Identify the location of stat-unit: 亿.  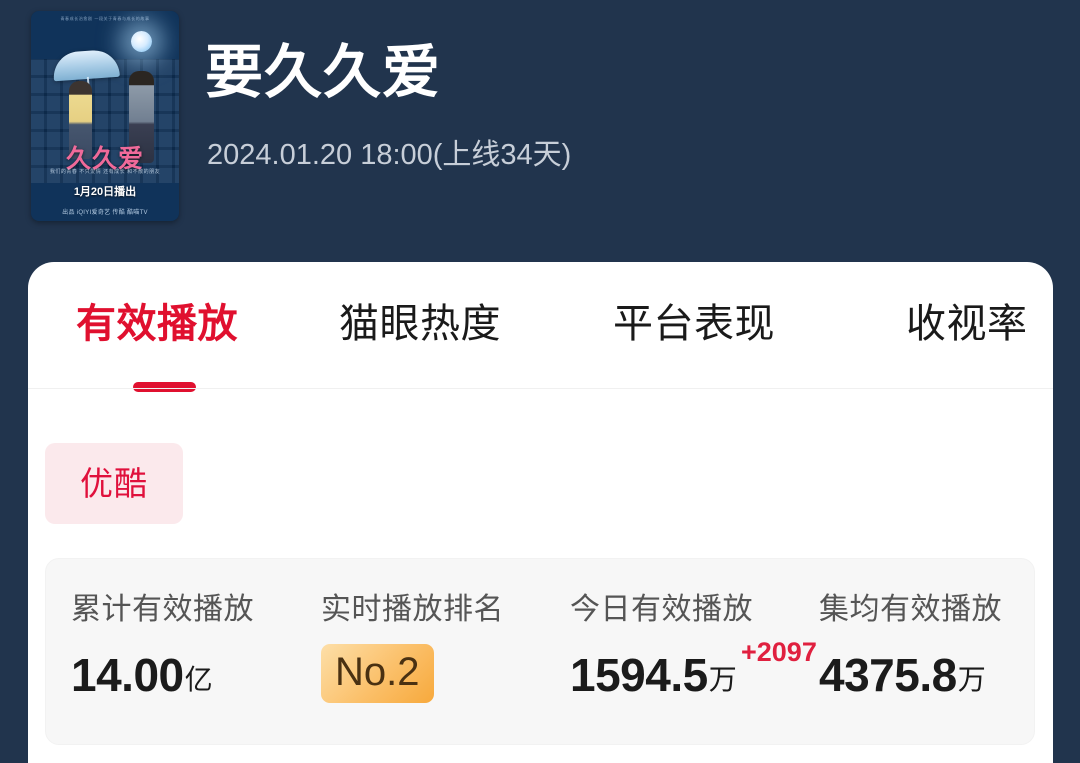
(198, 679).